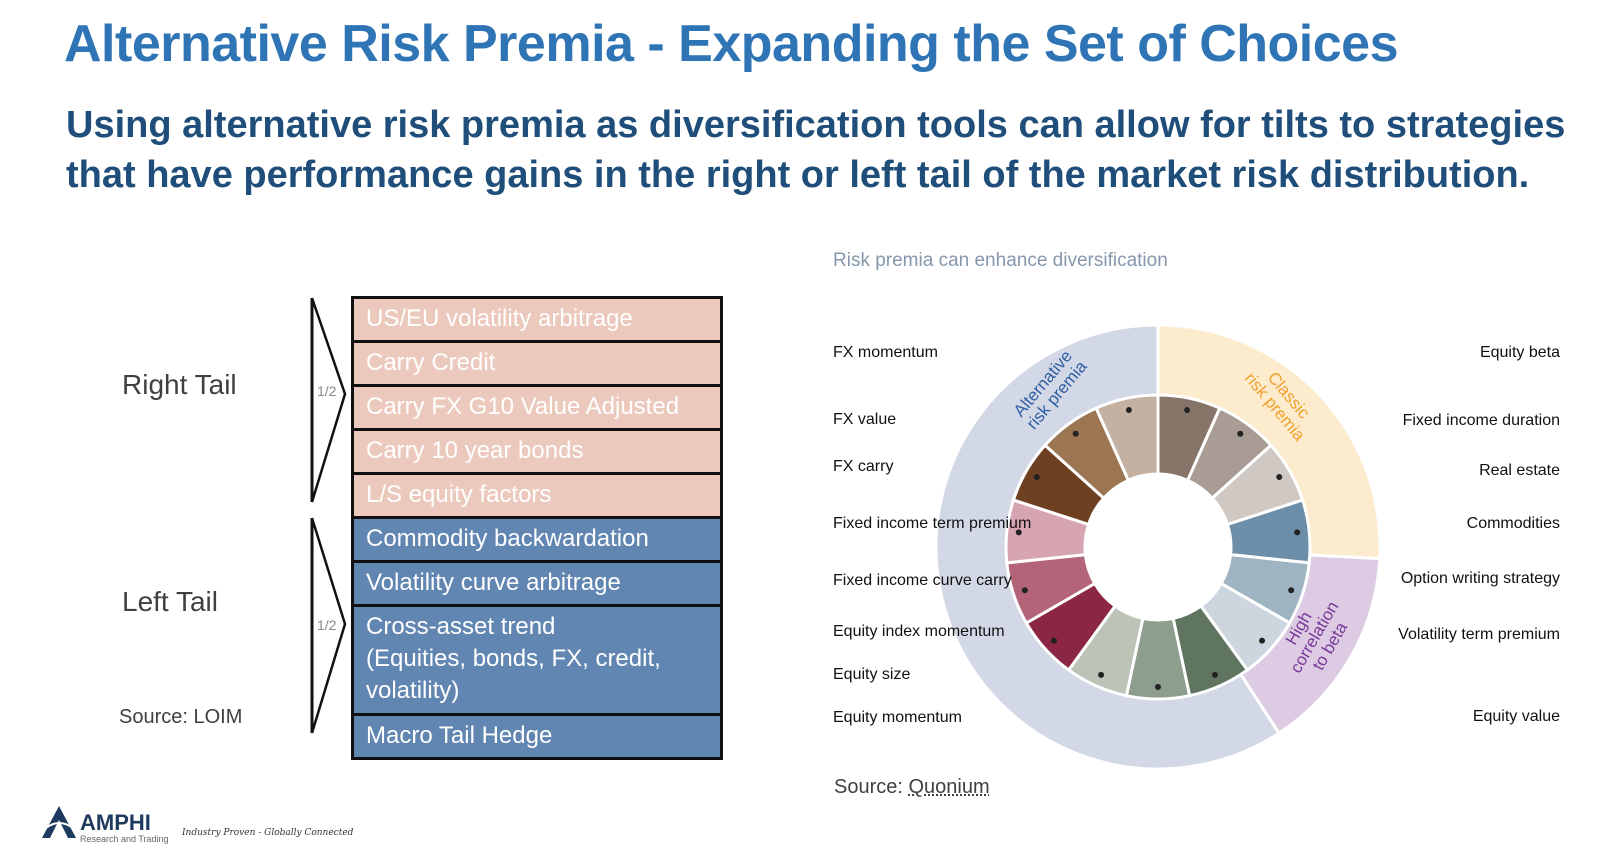 The height and width of the screenshot is (854, 1600). I want to click on label-equity-size: Equity size, so click(872, 674).